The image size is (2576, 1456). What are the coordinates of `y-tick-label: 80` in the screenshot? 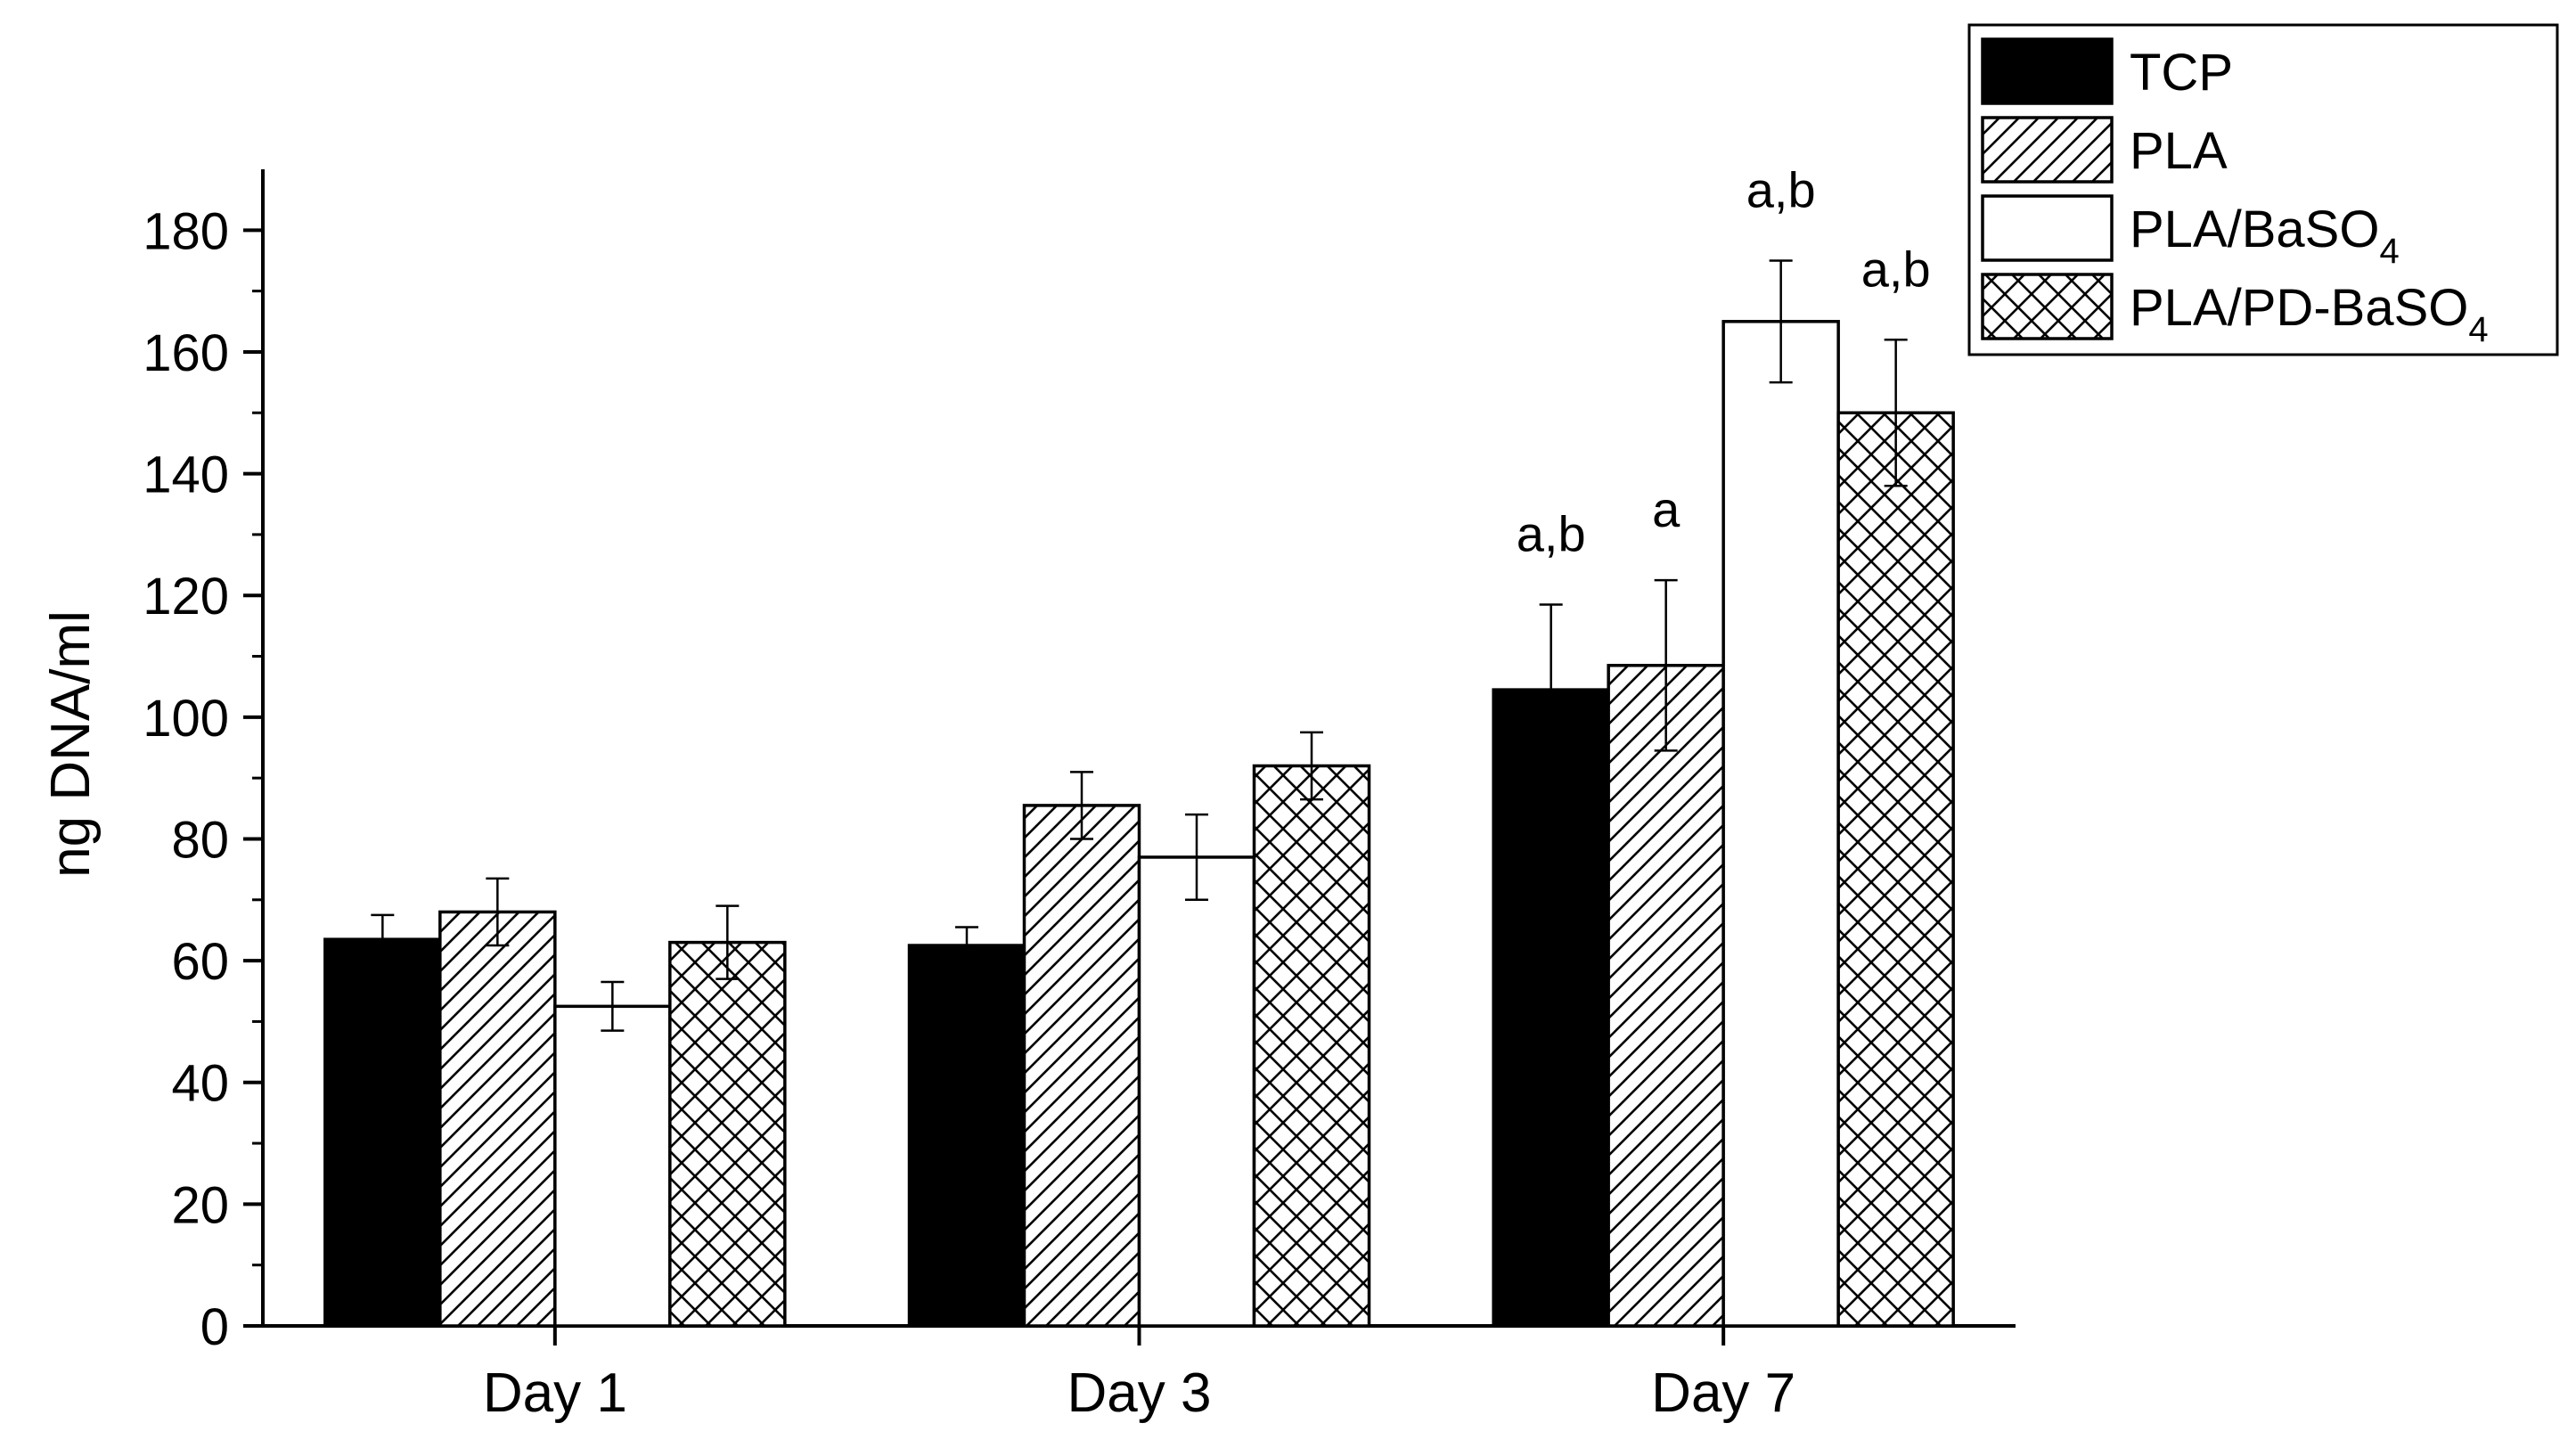 It's located at (200, 840).